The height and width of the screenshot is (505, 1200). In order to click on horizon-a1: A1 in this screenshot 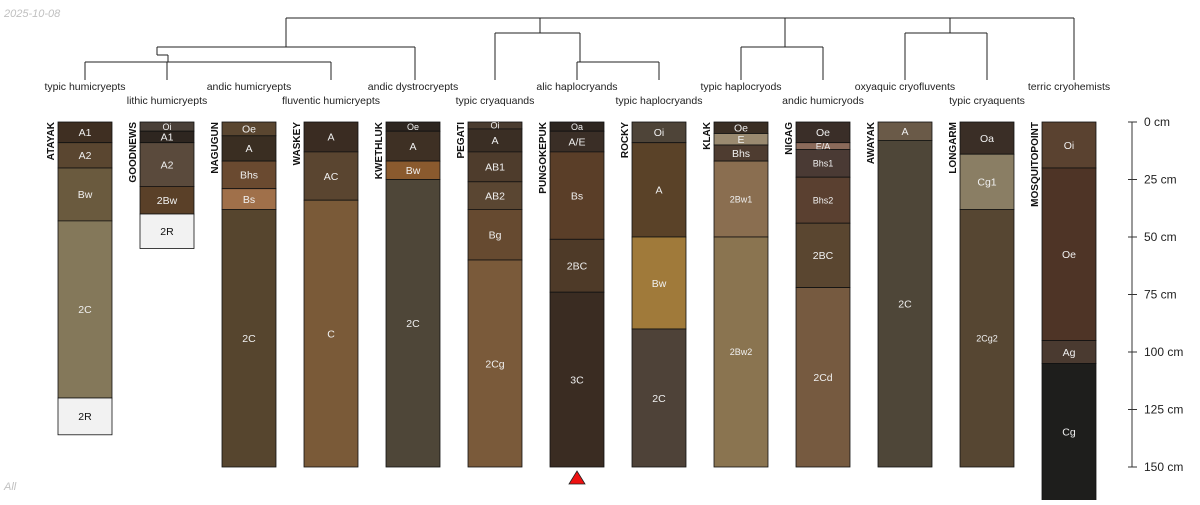, I will do `click(85, 132)`.